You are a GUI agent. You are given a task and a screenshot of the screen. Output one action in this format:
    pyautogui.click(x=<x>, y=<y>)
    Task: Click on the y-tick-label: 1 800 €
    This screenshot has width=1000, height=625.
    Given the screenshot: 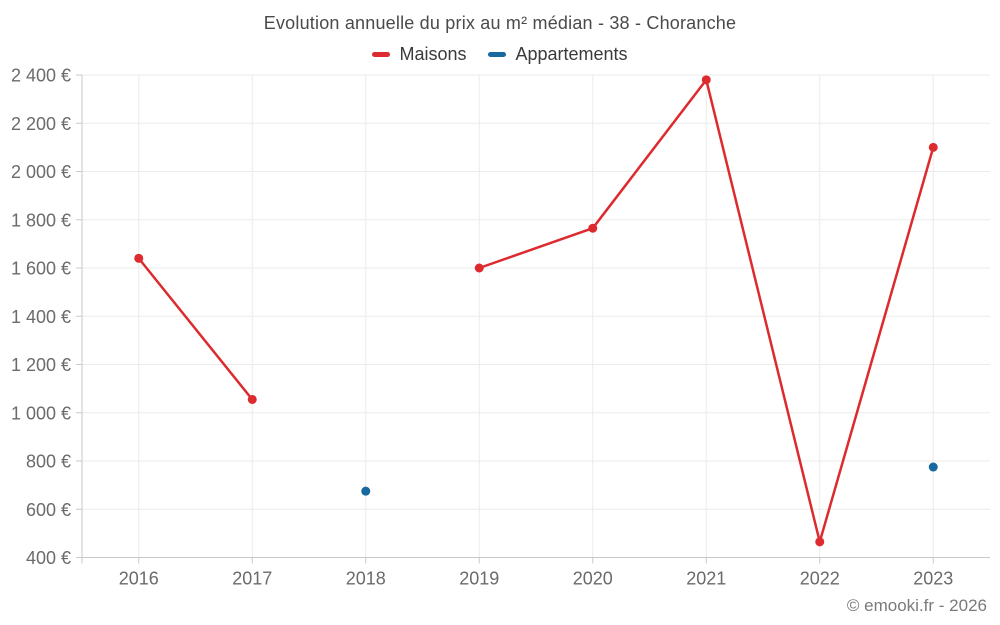 What is the action you would take?
    pyautogui.click(x=41, y=220)
    